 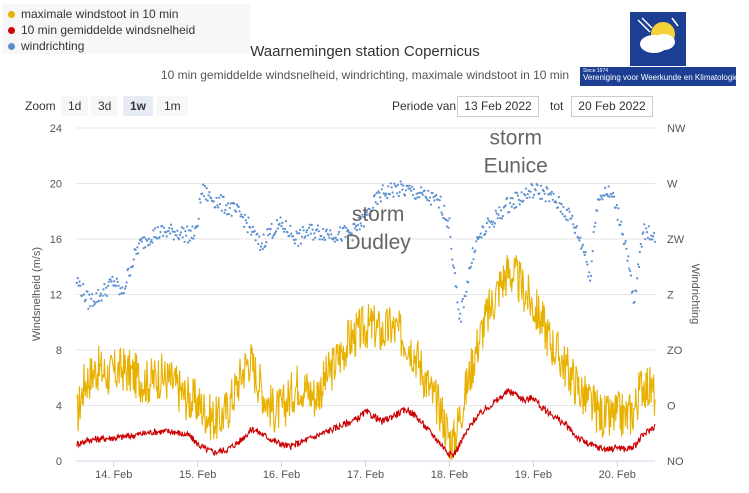 What do you see at coordinates (138, 106) in the screenshot?
I see `zoom-1w-button: 1w` at bounding box center [138, 106].